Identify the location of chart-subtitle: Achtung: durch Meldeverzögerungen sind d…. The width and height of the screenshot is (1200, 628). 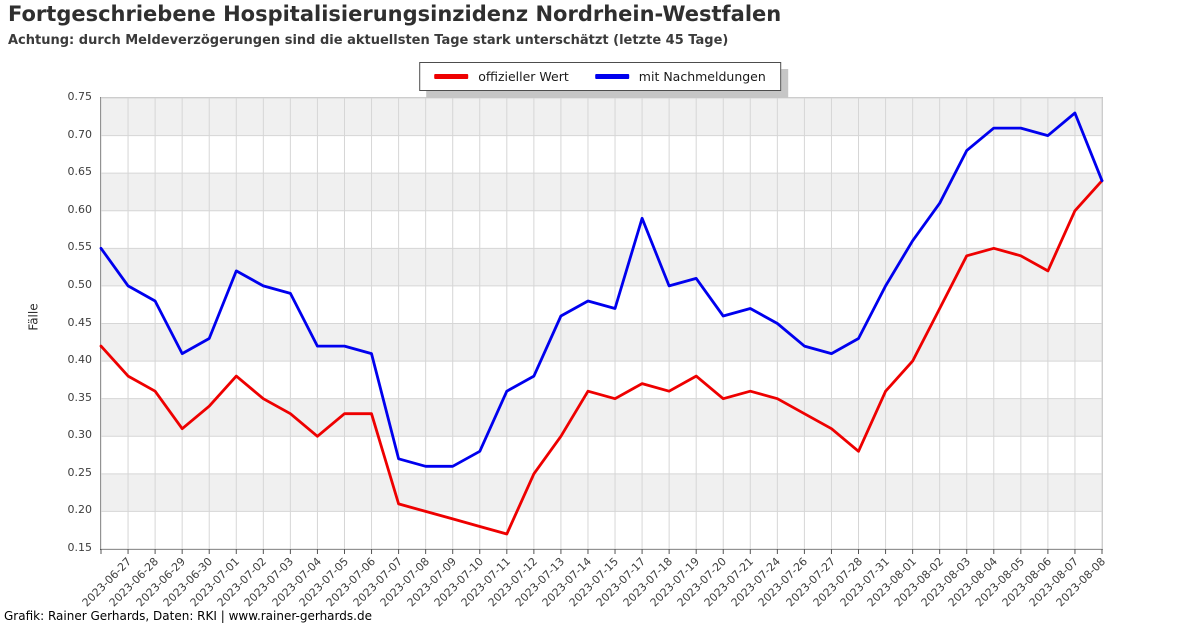
(368, 40).